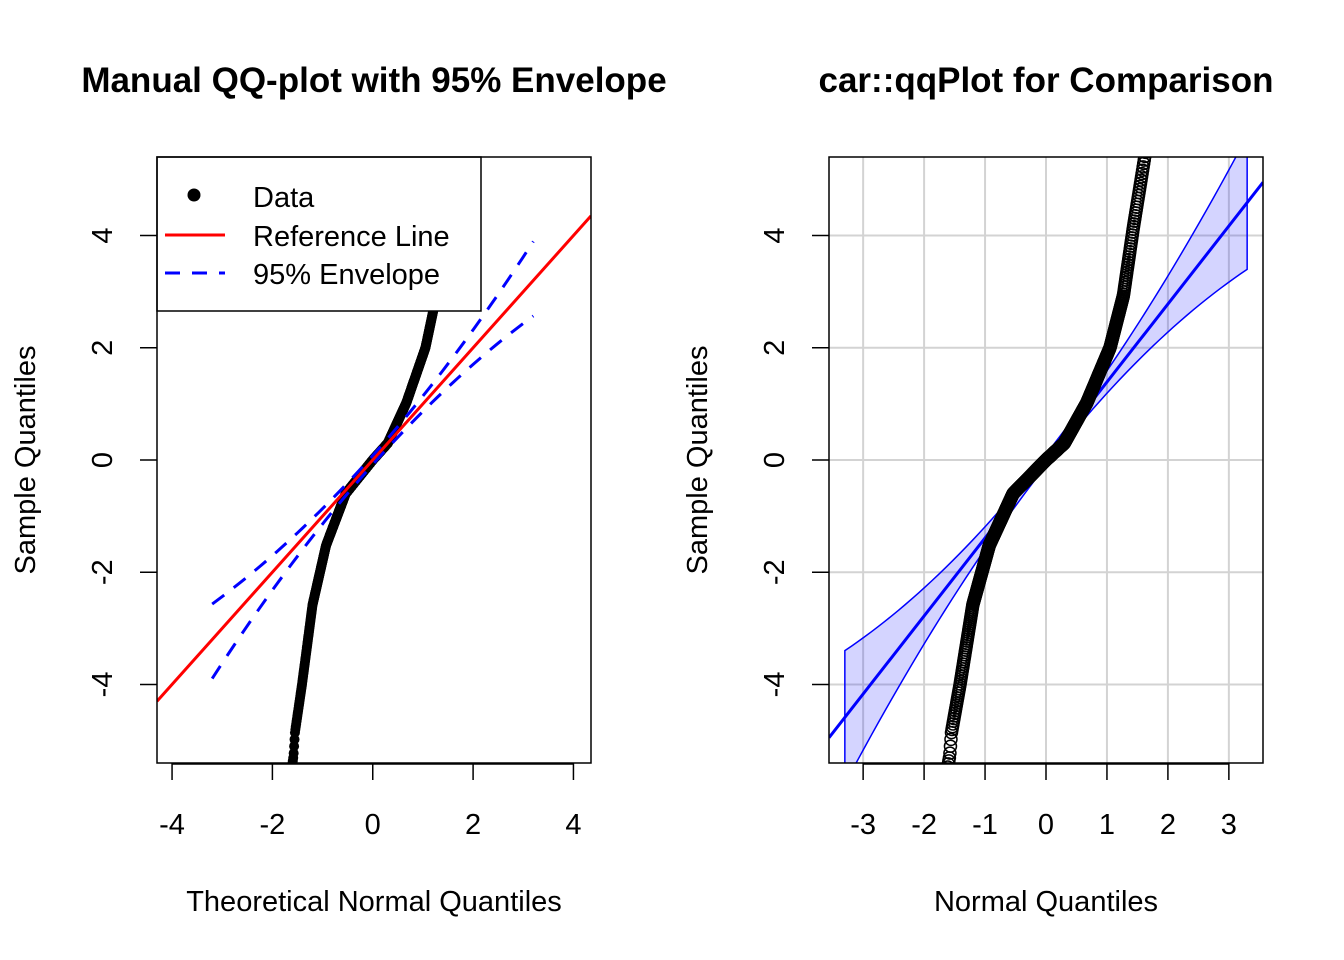  Describe the element at coordinates (26, 460) in the screenshot. I see `left-y-axis-label: Sample Quantiles` at that location.